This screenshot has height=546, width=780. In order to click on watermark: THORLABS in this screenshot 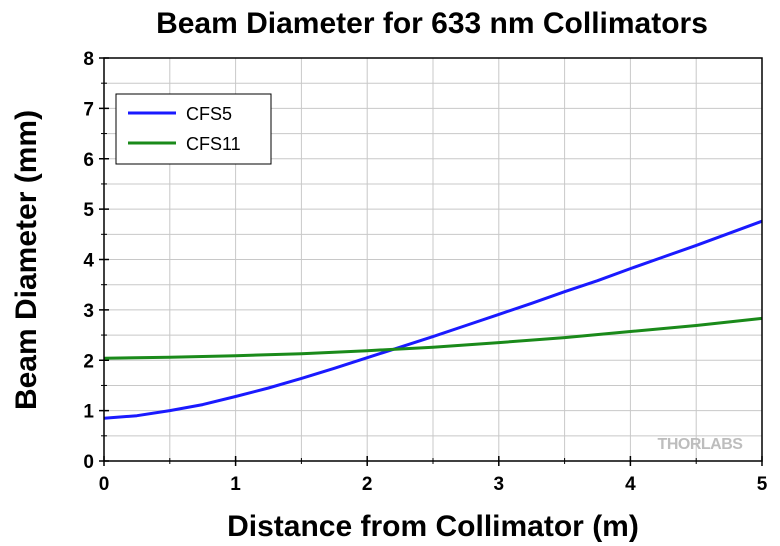, I will do `click(701, 444)`.